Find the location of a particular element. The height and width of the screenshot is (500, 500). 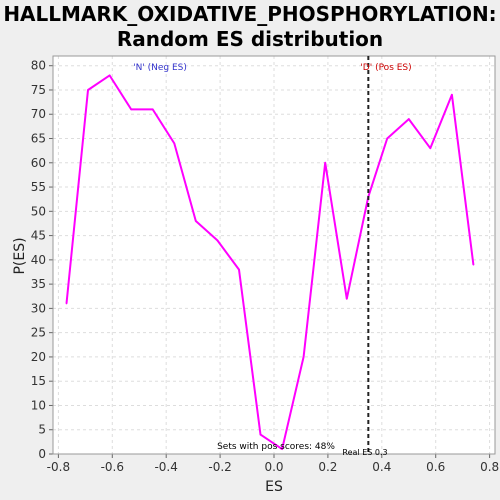

y-tick-label: 30 is located at coordinates (38, 308).